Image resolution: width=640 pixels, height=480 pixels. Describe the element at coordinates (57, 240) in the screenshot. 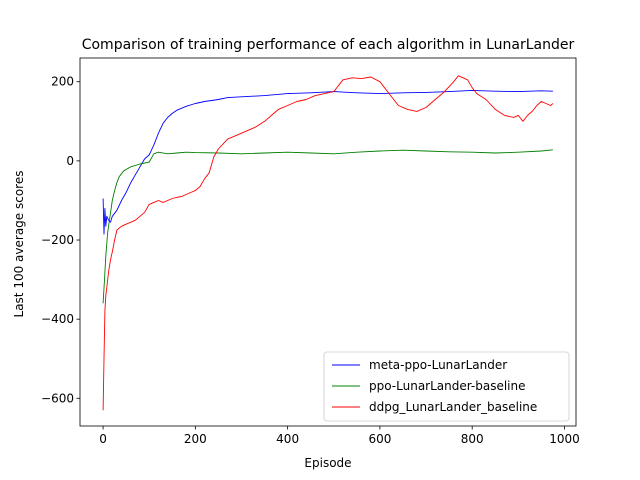

I see `y-tick-label: −200` at that location.